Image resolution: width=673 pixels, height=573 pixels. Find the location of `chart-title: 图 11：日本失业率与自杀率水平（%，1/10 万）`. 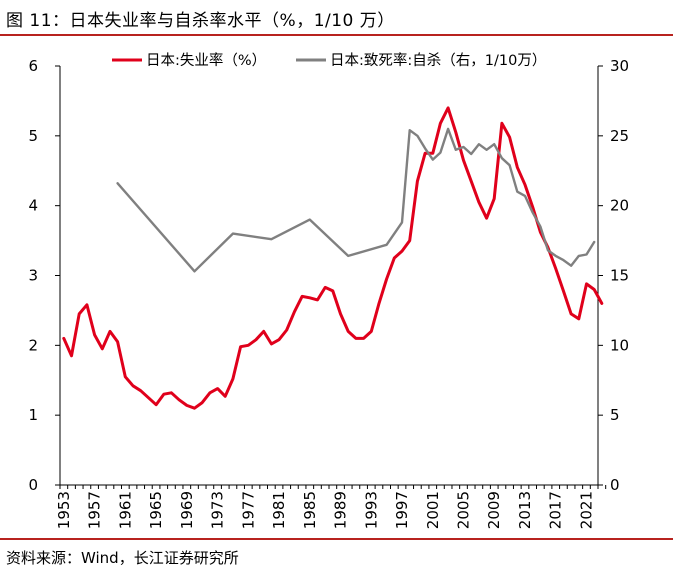

chart-title: 图 11：日本失业率与自杀率水平（%，1/10 万） is located at coordinates (200, 21).